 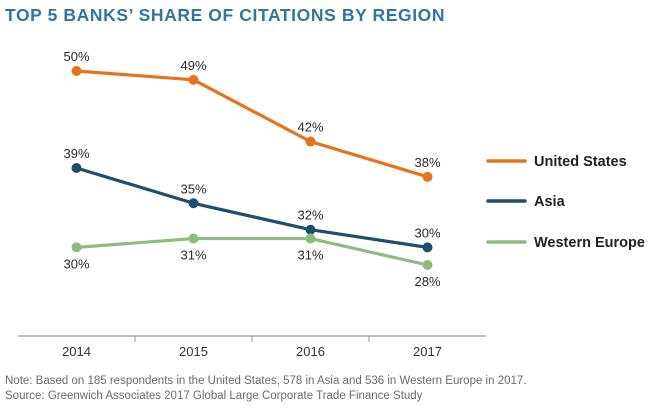 What do you see at coordinates (427, 265) in the screenshot?
I see `data-point-western-europe-2017` at bounding box center [427, 265].